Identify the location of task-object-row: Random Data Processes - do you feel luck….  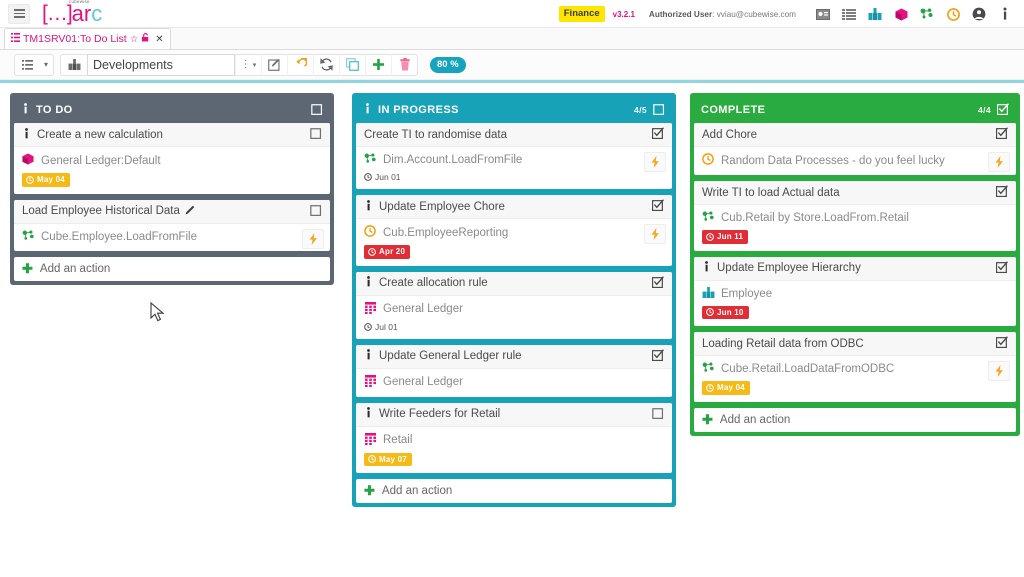
(855, 160).